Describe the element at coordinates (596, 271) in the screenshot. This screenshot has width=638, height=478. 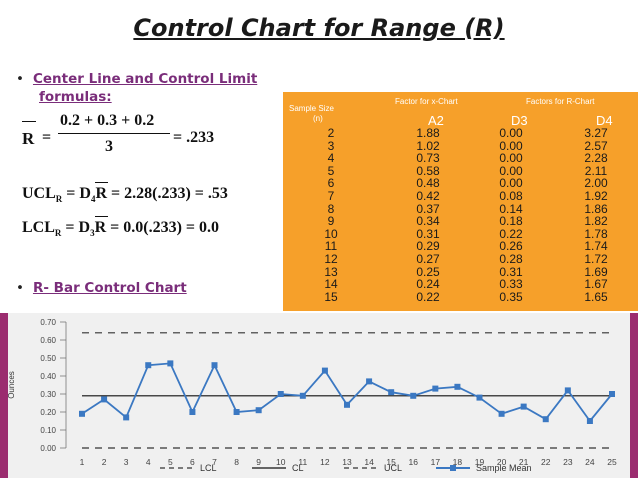
I see `cell-d4: 1.69` at that location.